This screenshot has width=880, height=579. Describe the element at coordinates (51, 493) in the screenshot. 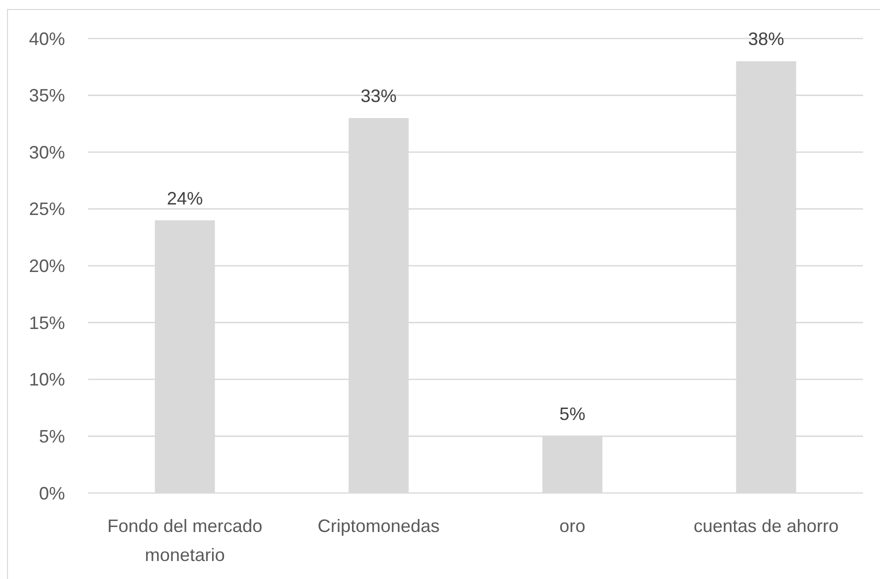

I see `y-tick-label: 0%` at that location.